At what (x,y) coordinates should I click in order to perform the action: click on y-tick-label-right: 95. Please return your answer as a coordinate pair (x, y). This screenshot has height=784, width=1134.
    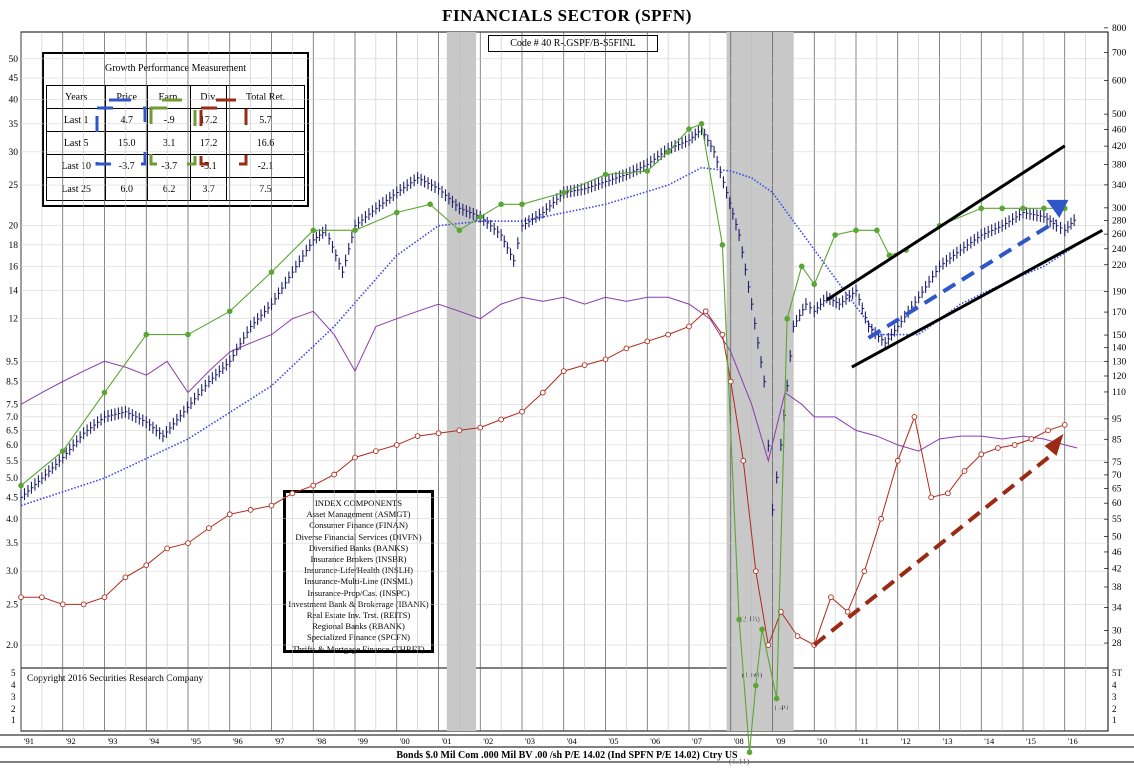
    Looking at the image, I should click on (1117, 420).